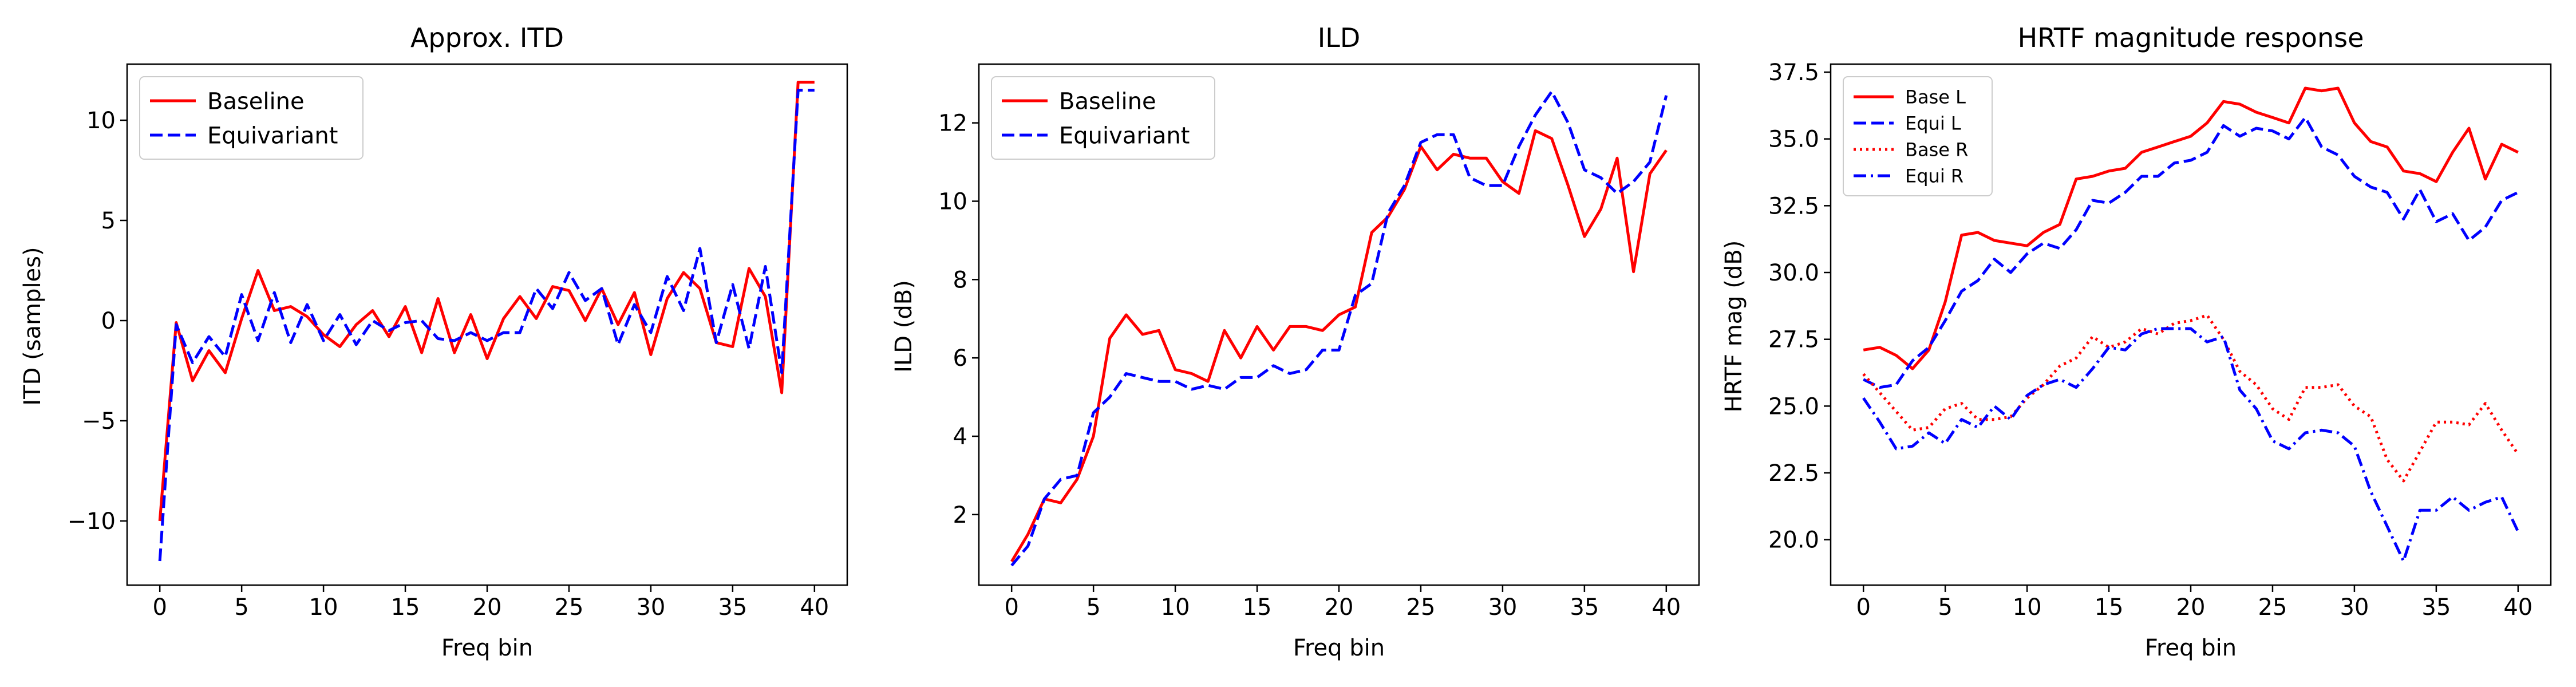 This screenshot has width=2576, height=687. Describe the element at coordinates (2190, 398) in the screenshot. I see `series-line-base-r` at that location.